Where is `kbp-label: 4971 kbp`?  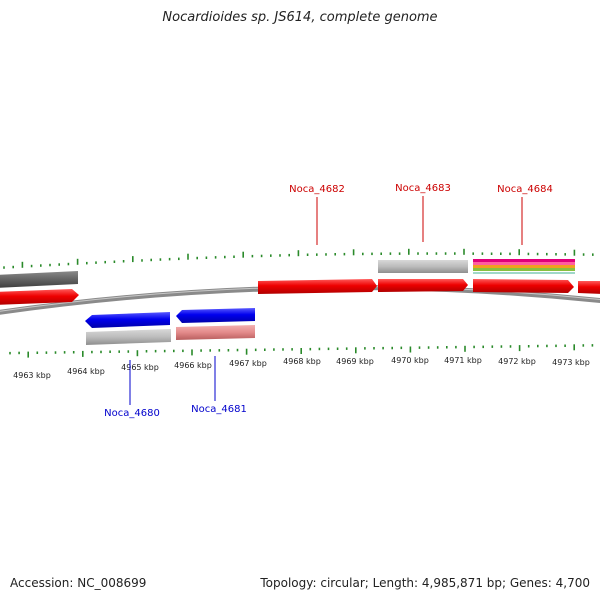 kbp-label: 4971 kbp is located at coordinates (463, 360).